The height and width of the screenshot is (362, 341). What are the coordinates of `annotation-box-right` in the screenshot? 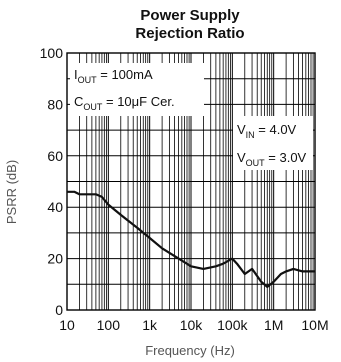 It's located at (273, 143).